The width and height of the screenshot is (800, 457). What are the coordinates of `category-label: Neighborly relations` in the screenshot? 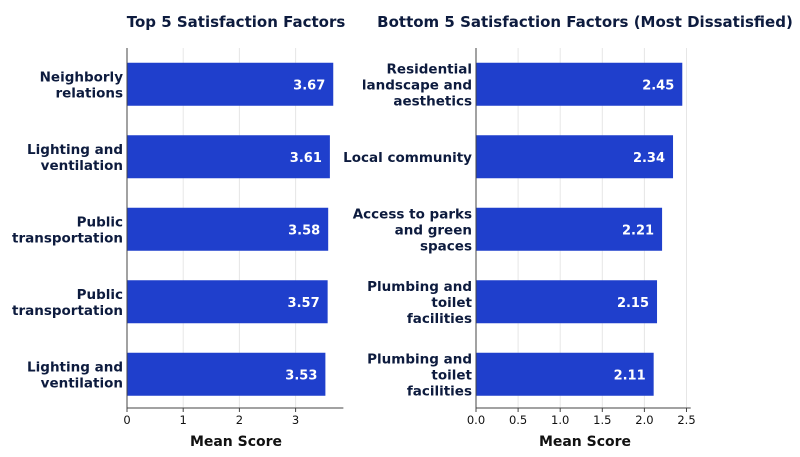 It's located at (82, 85).